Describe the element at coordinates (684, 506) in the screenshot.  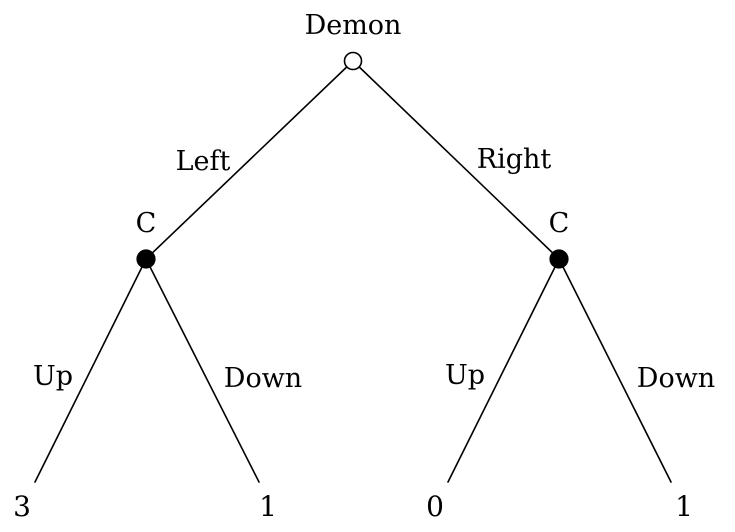
I see `payoff-right-down: 1` at that location.